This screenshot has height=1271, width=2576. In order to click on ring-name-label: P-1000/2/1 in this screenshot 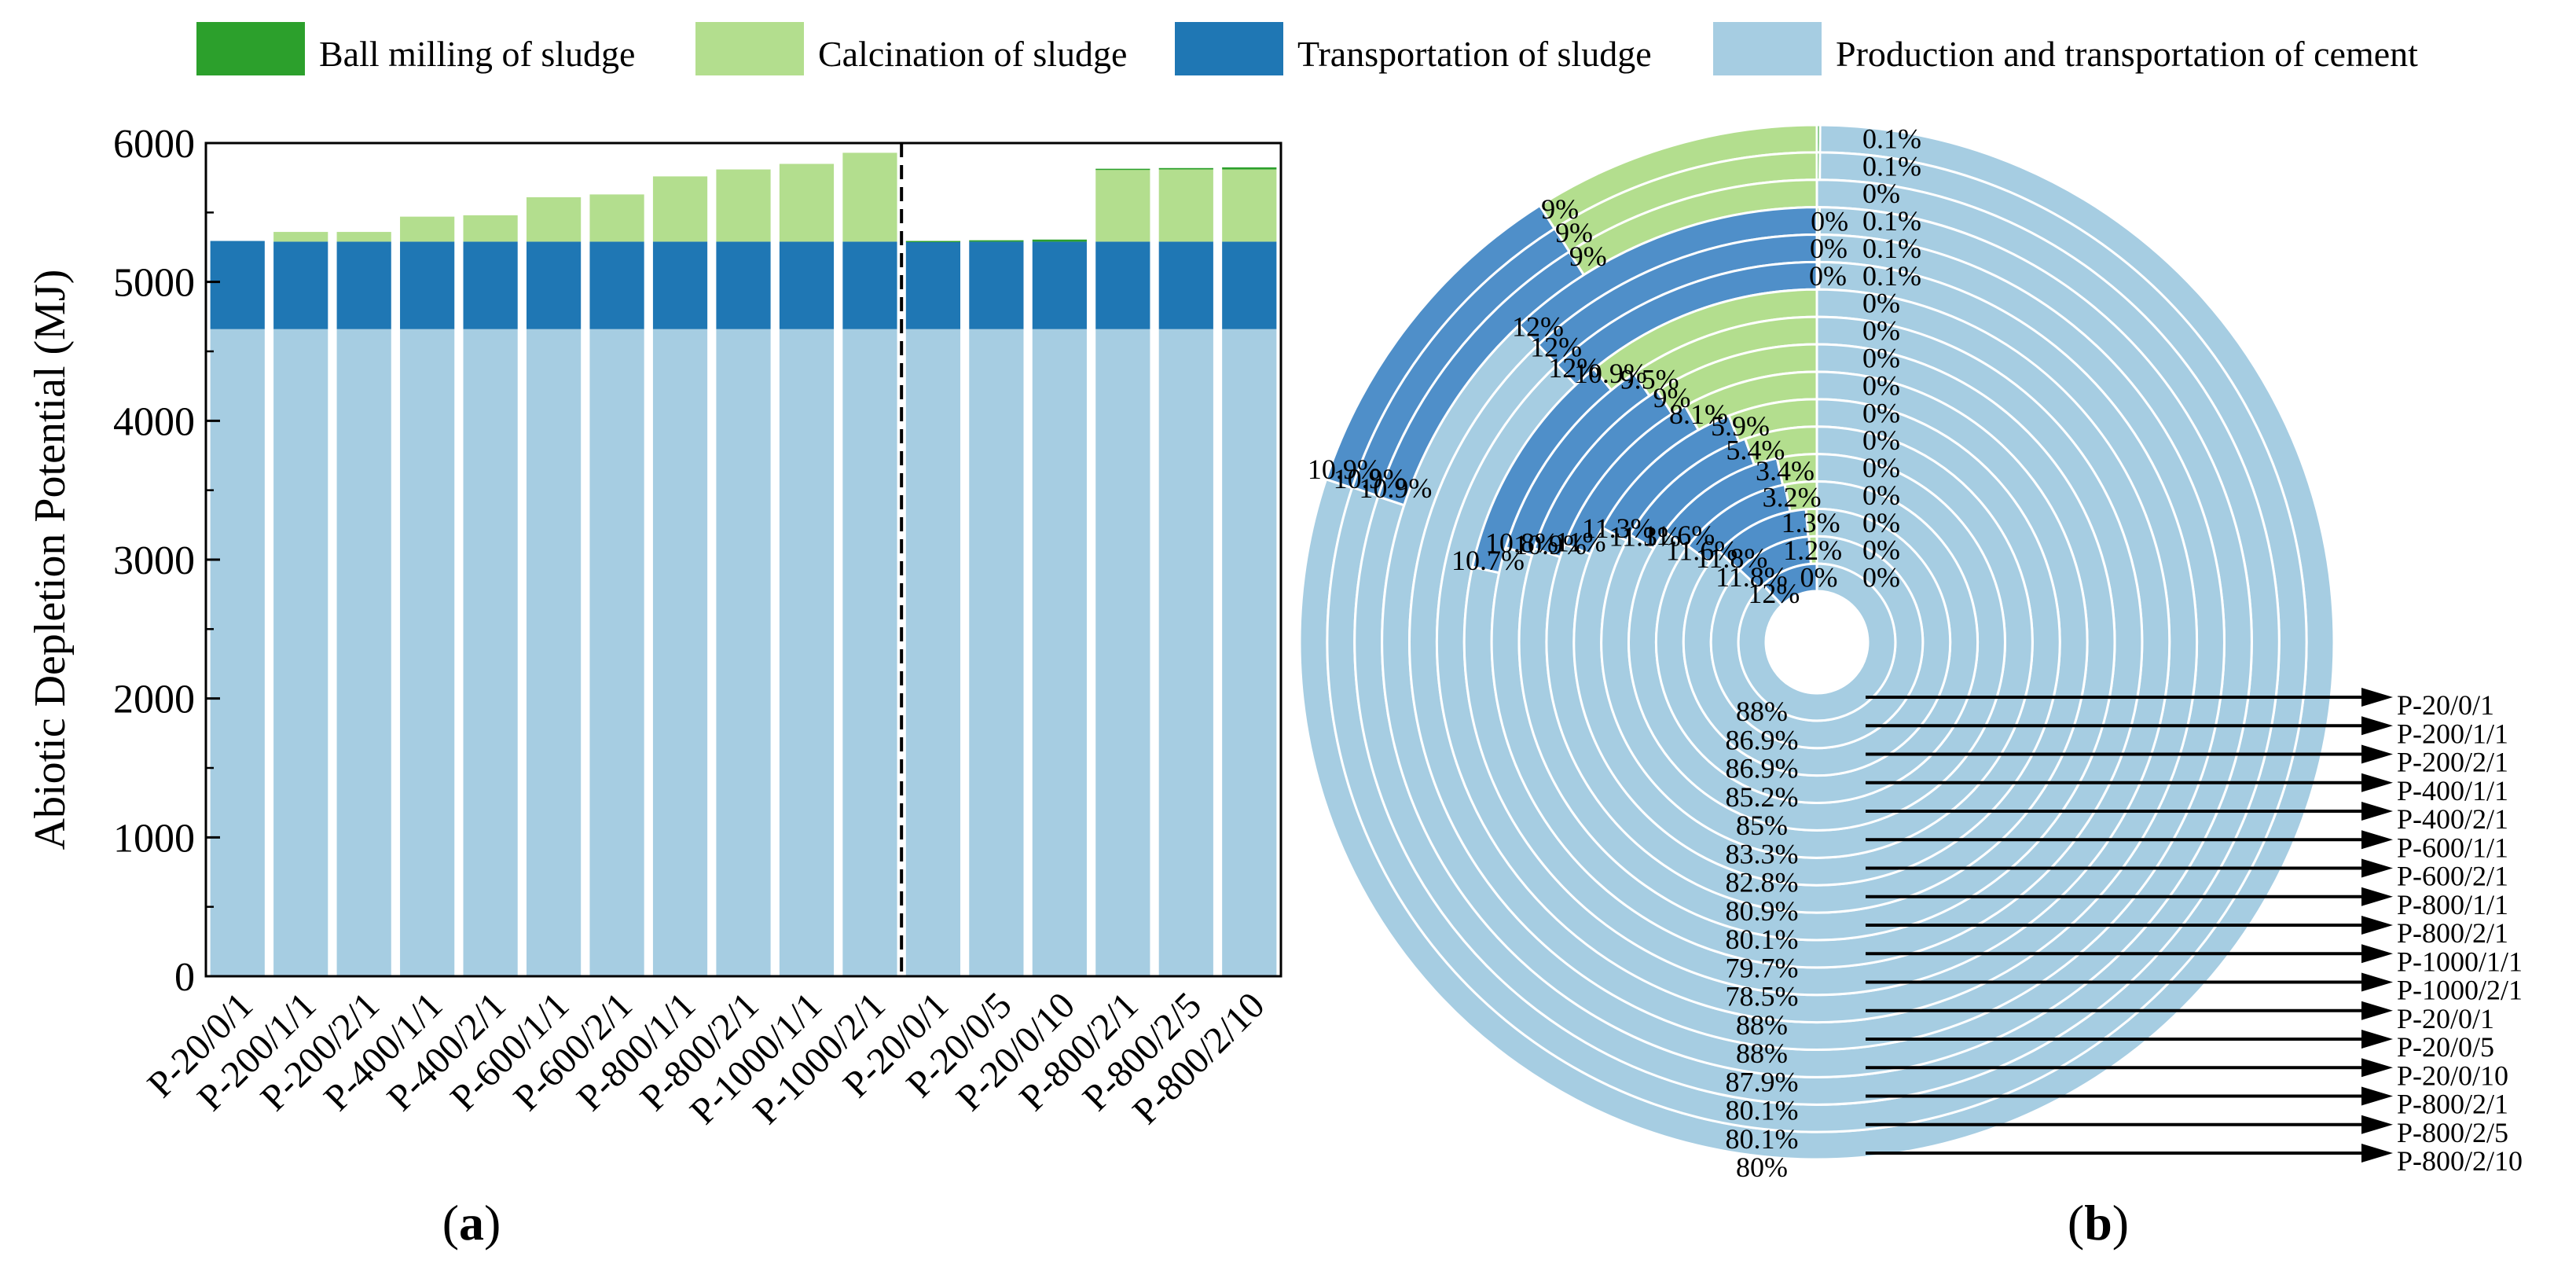, I will do `click(2460, 991)`.